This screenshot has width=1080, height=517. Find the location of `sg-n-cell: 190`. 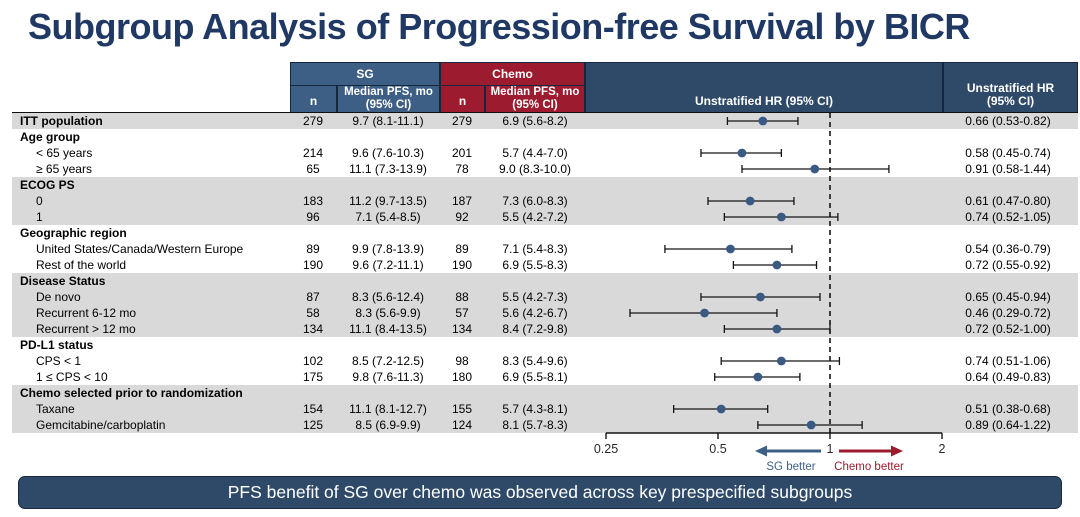

sg-n-cell: 190 is located at coordinates (313, 265).